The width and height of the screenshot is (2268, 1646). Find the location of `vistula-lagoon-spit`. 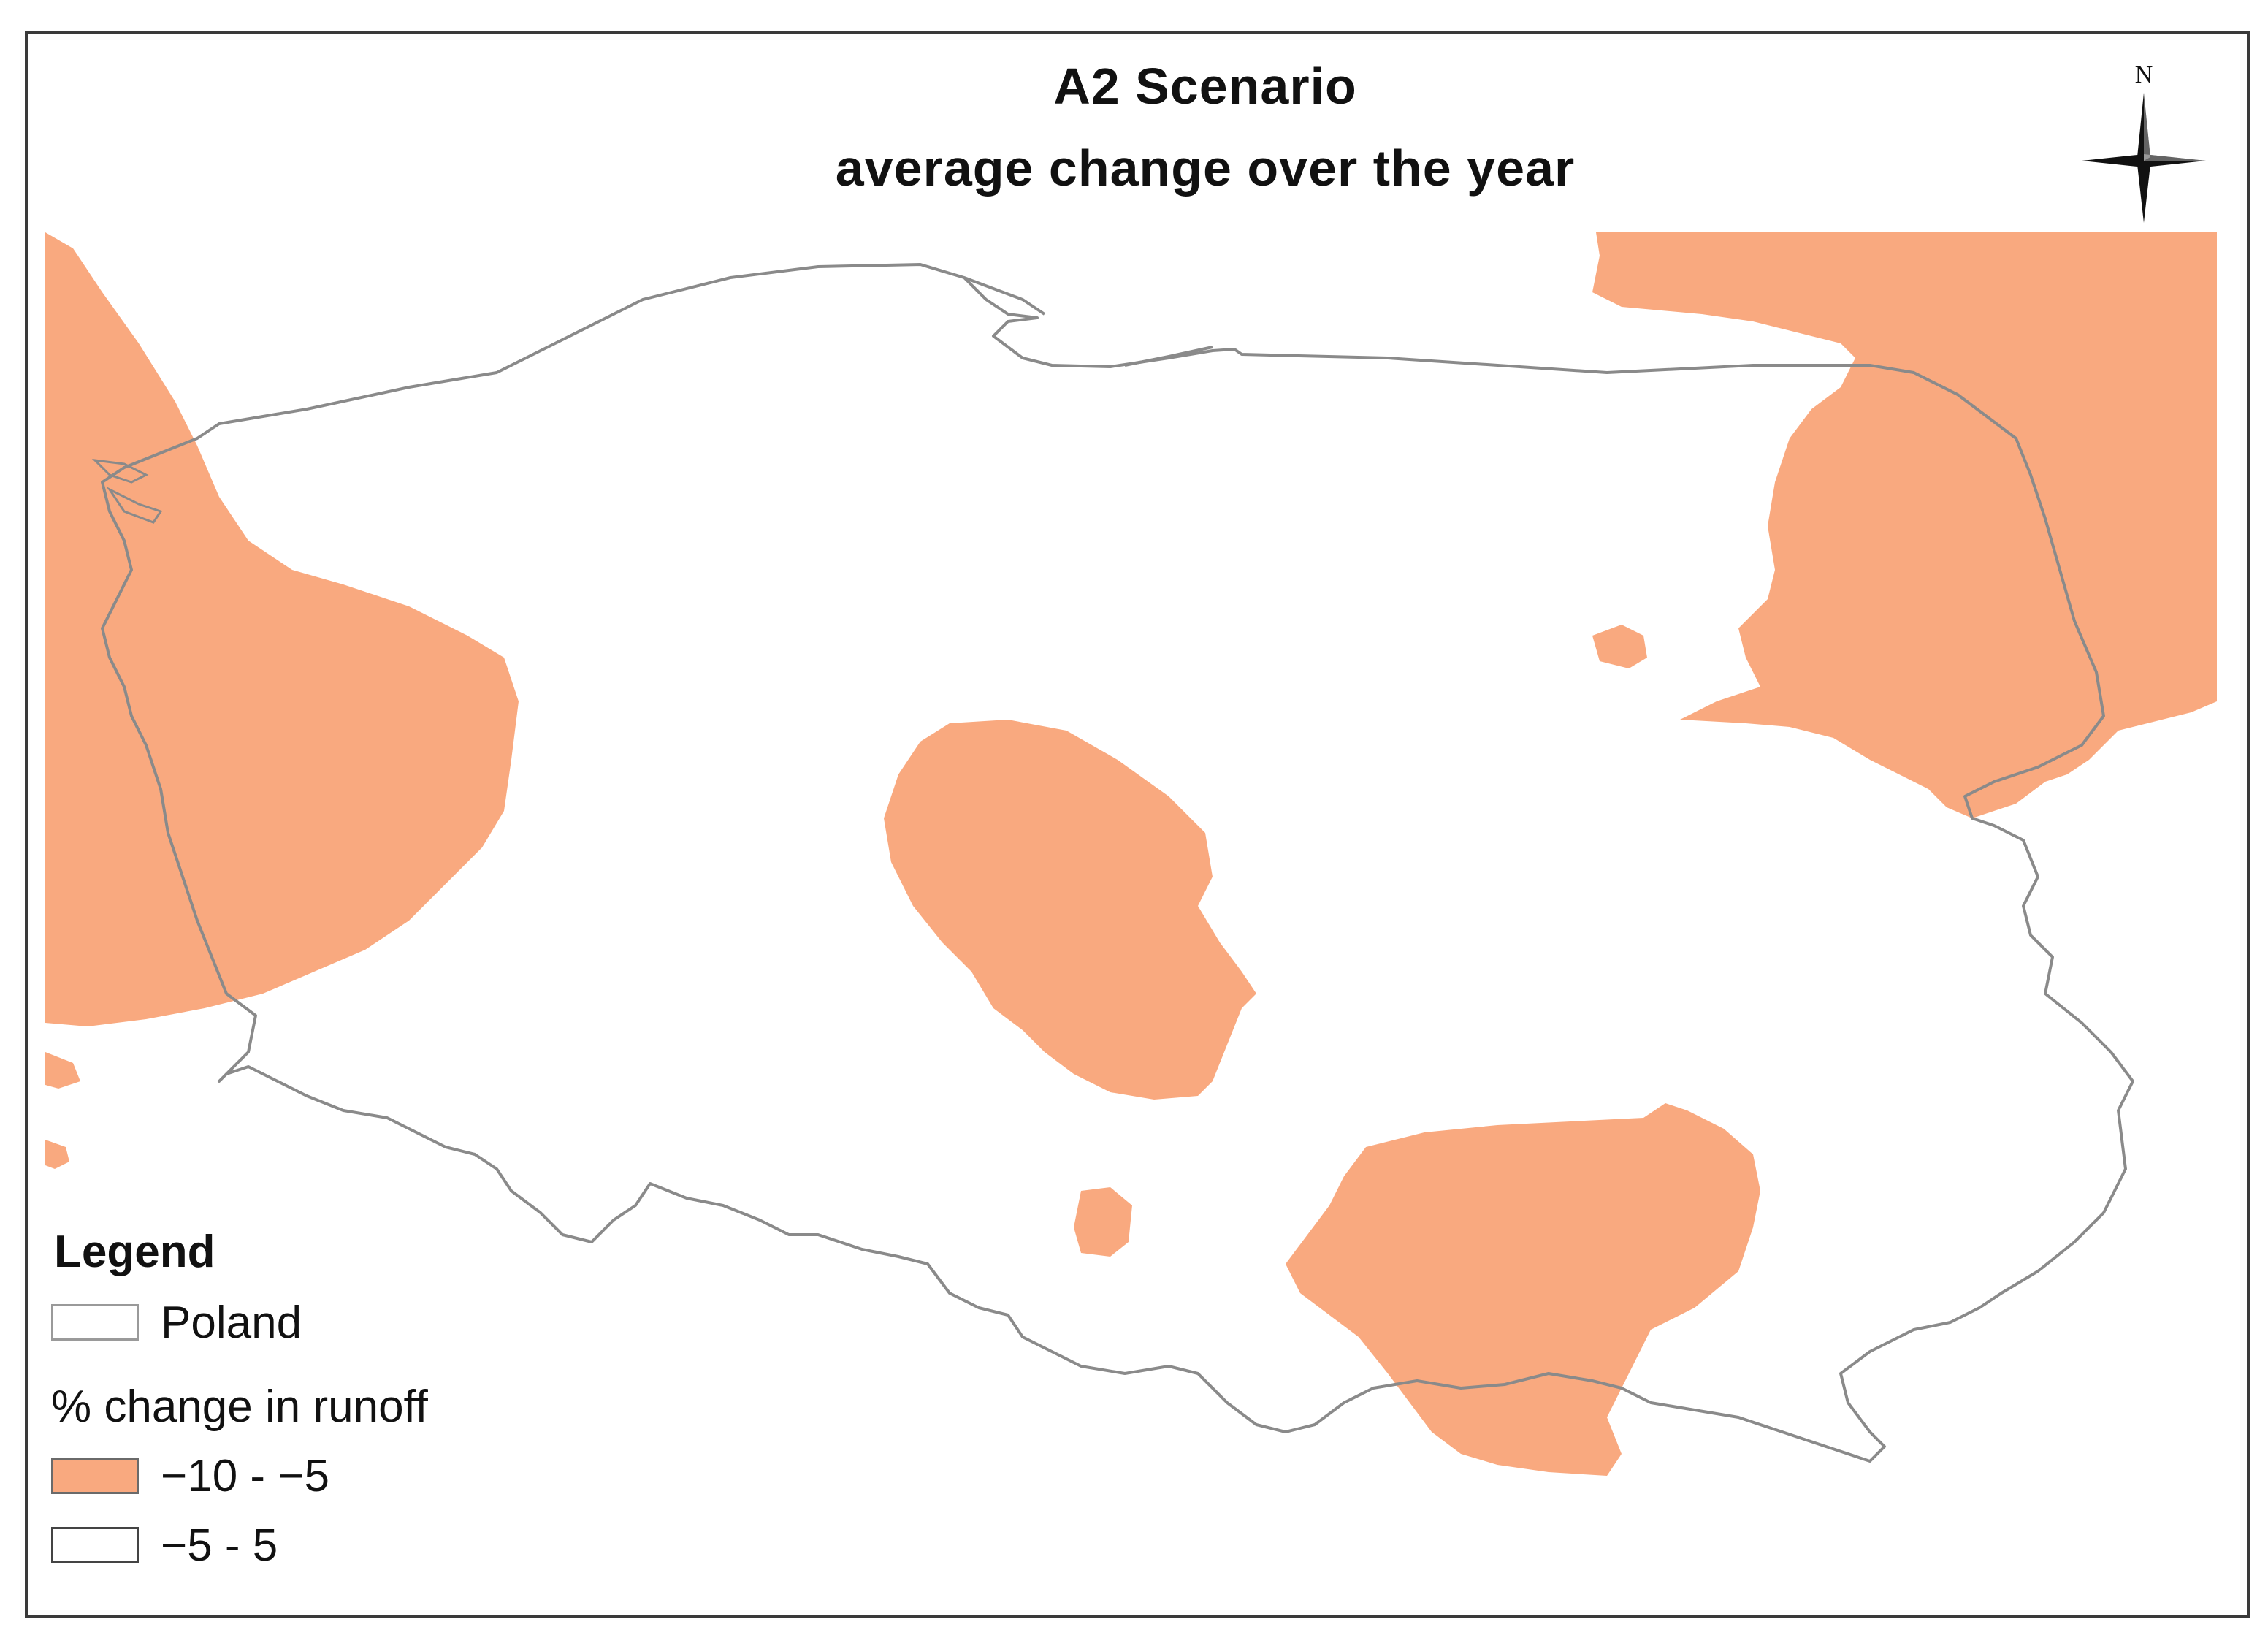

vistula-lagoon-spit is located at coordinates (1168, 356).